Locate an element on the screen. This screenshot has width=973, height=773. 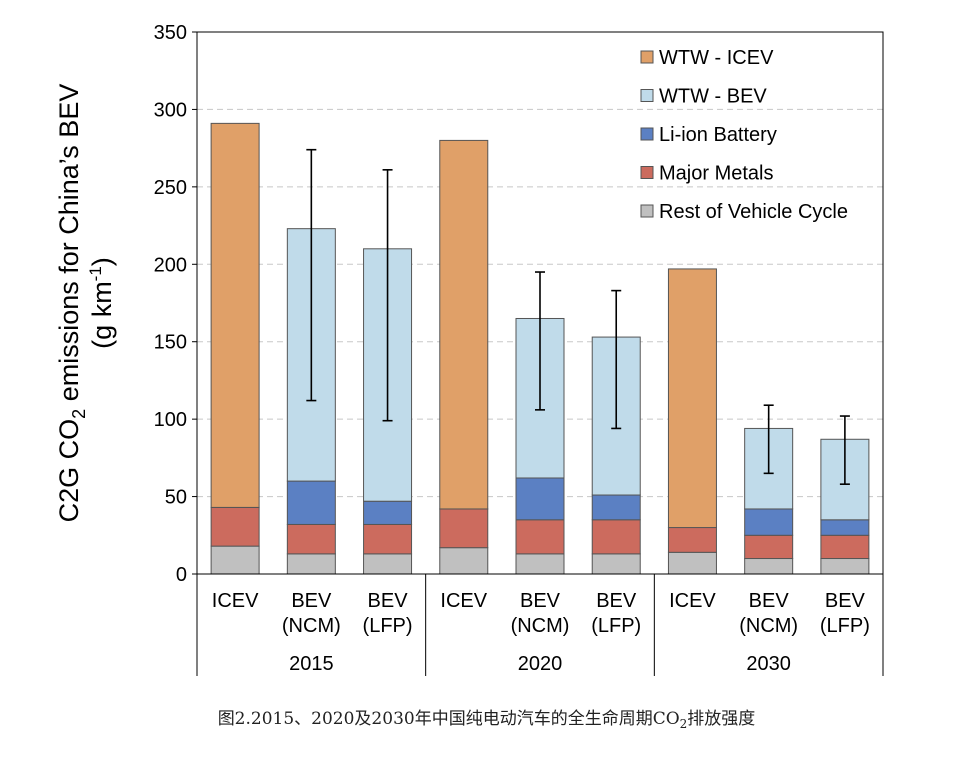
group-label: 2030 is located at coordinates (768, 664).